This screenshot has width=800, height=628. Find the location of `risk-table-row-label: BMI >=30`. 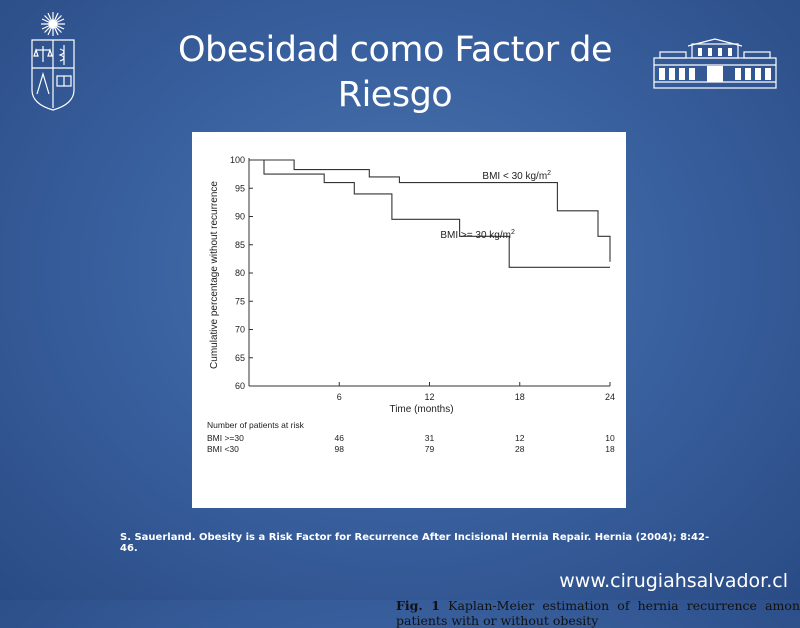

risk-table-row-label: BMI >=30 is located at coordinates (225, 438).